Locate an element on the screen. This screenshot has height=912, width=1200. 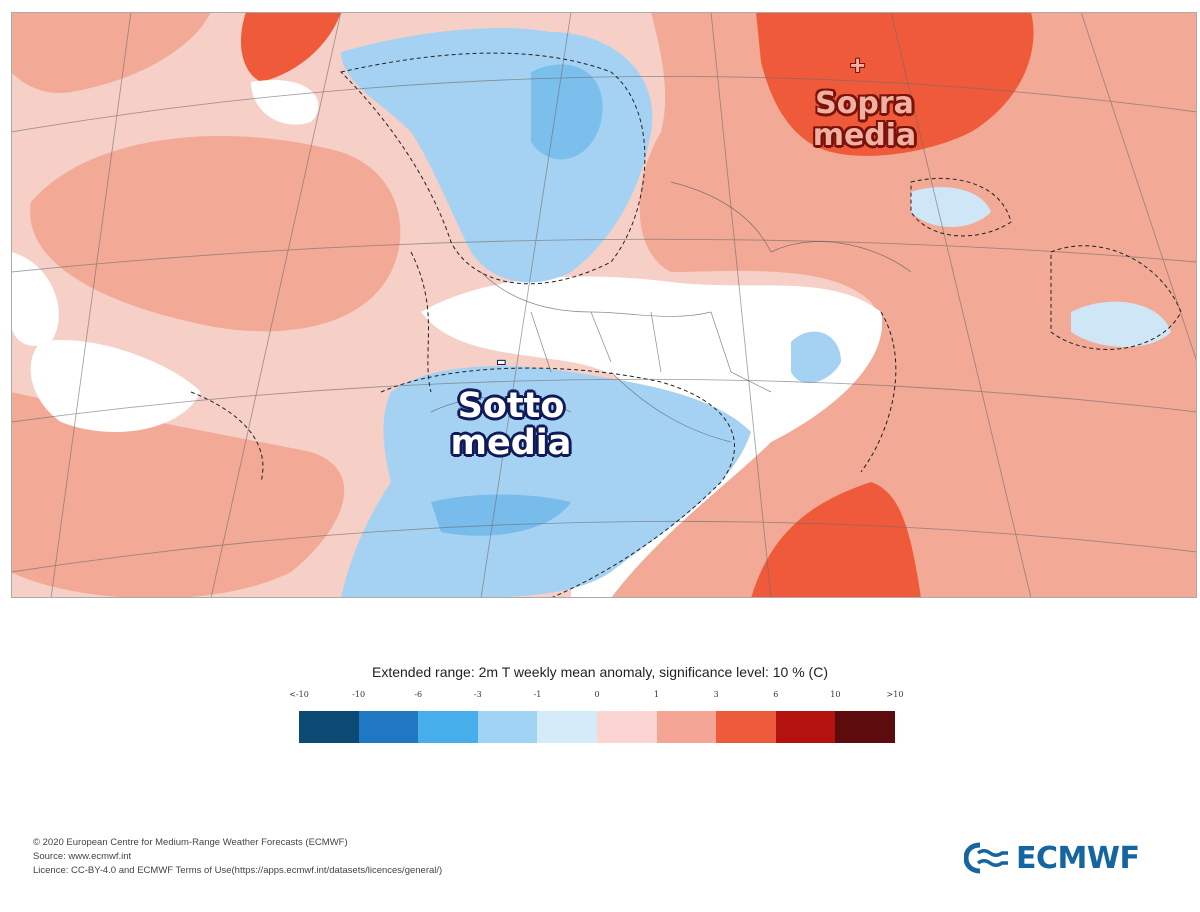
below-average-label: Sotto media is located at coordinates (511, 425).